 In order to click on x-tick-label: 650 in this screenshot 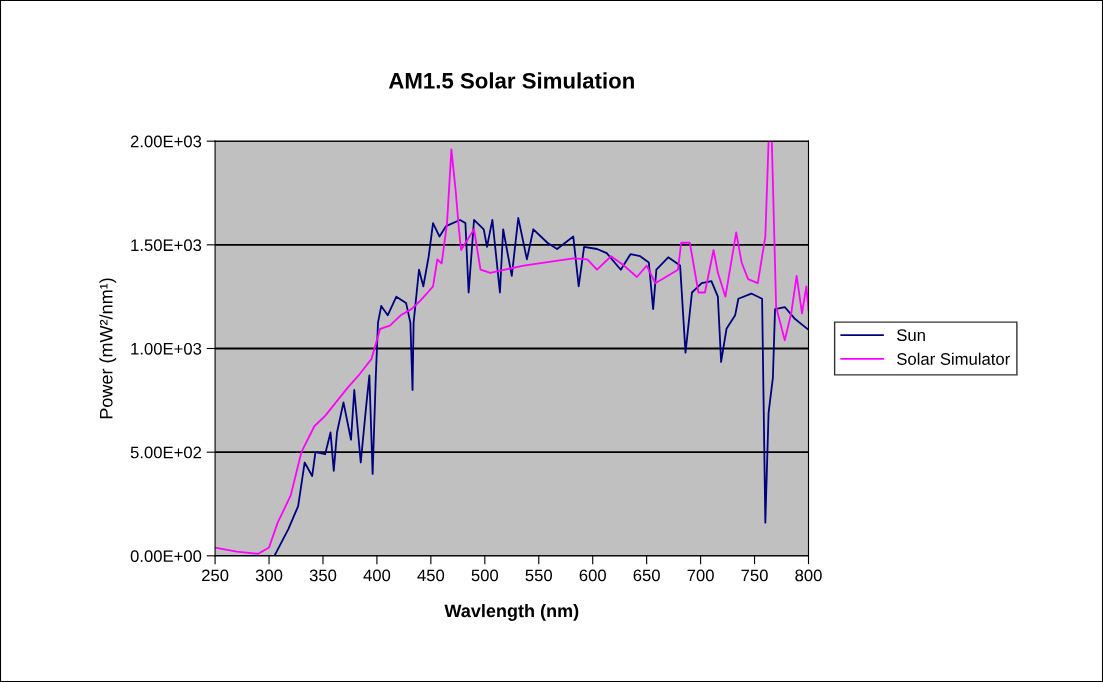, I will do `click(646, 575)`.